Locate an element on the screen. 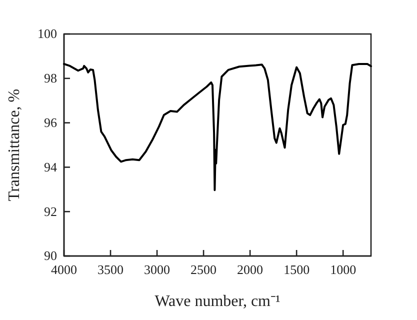 This screenshot has height=320, width=417. x-tick-label: 1000 is located at coordinates (343, 270).